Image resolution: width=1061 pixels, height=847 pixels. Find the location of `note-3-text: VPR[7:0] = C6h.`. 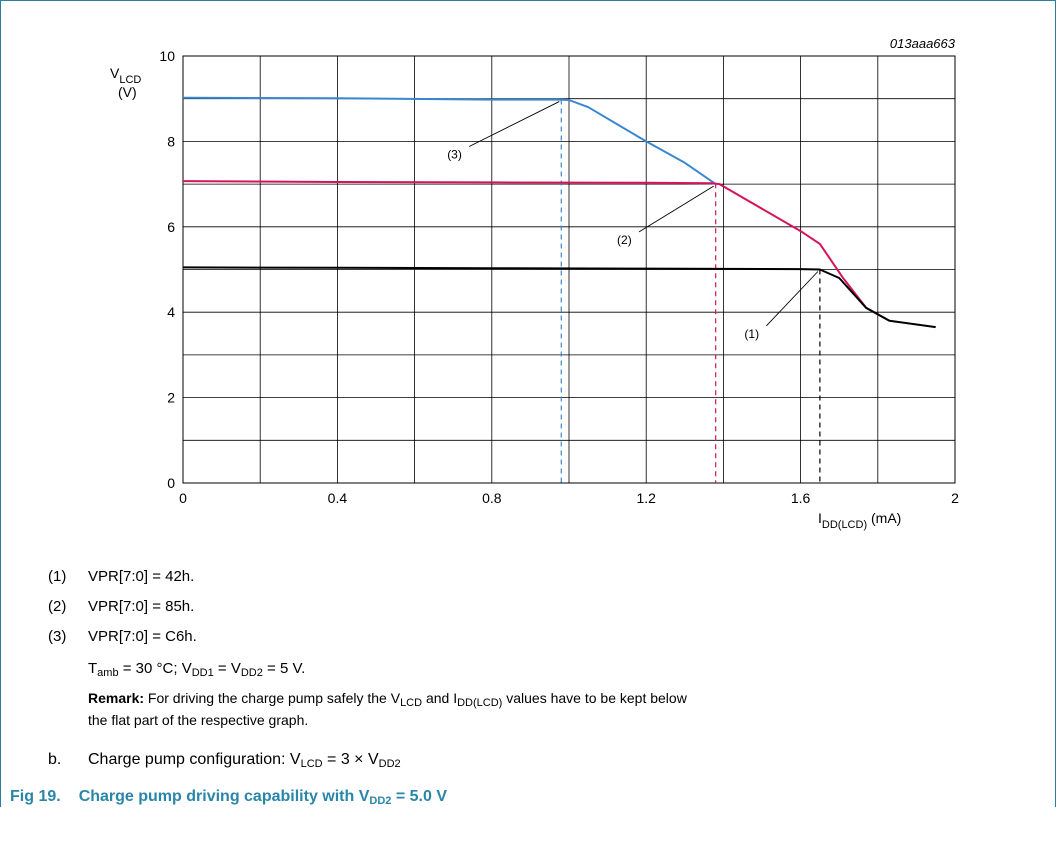

note-3-text: VPR[7:0] = C6h. is located at coordinates (142, 636).